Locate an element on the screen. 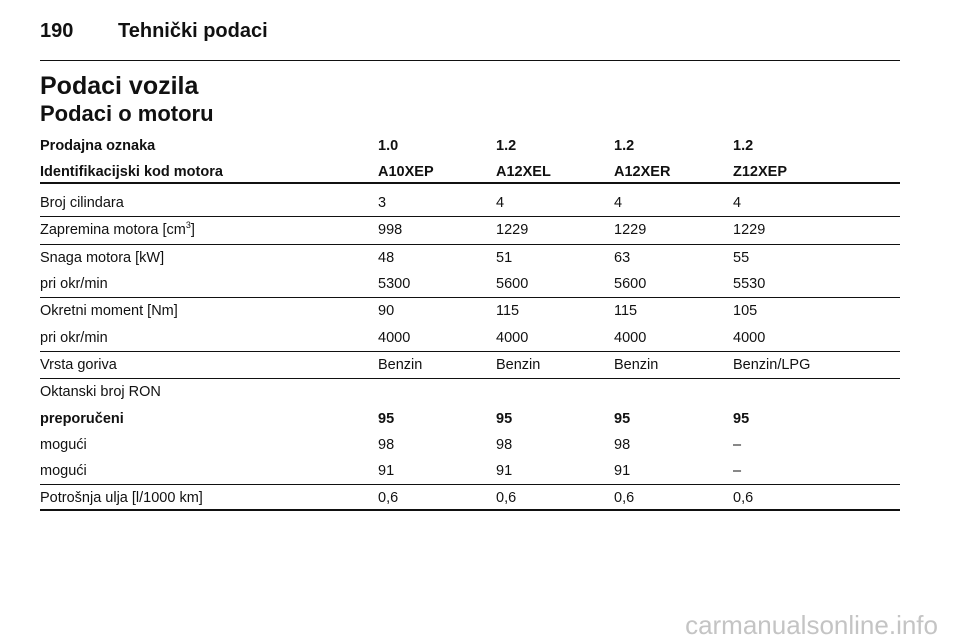  header-cell: A12XEL is located at coordinates (523, 172).